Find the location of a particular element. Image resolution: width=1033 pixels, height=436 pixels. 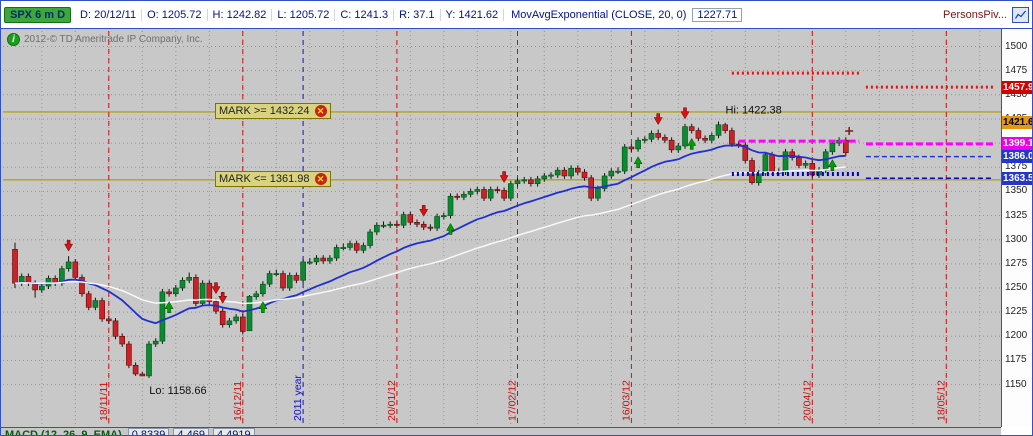

price-alert-label: MARK <= 1361.98 ✕ is located at coordinates (273, 178).